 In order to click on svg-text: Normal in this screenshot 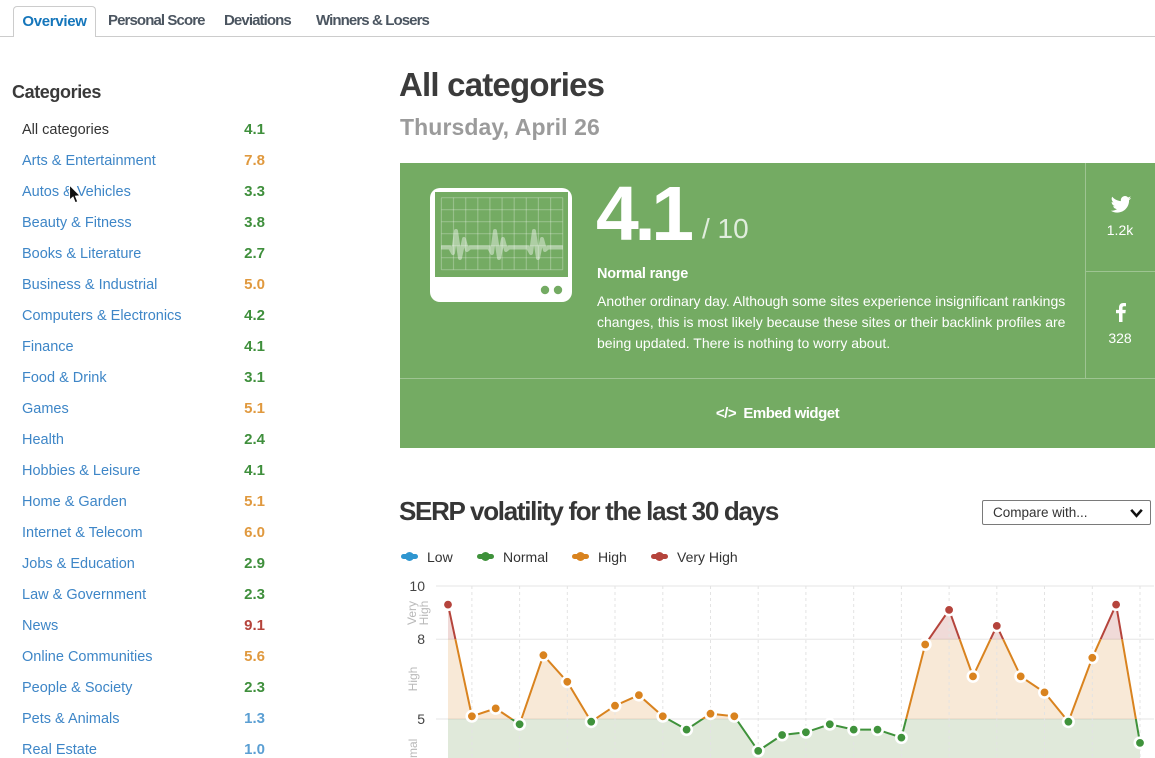, I will do `click(413, 748)`.